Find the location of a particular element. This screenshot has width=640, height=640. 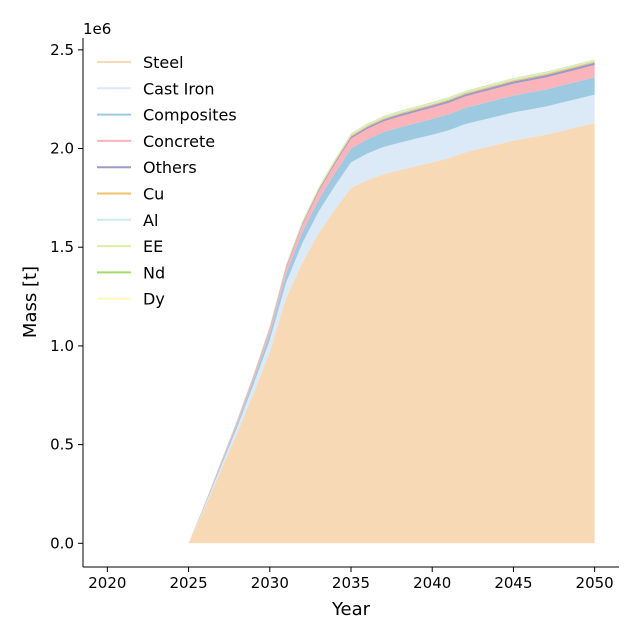

y-multiplier-label: 1e6 is located at coordinates (97, 29).